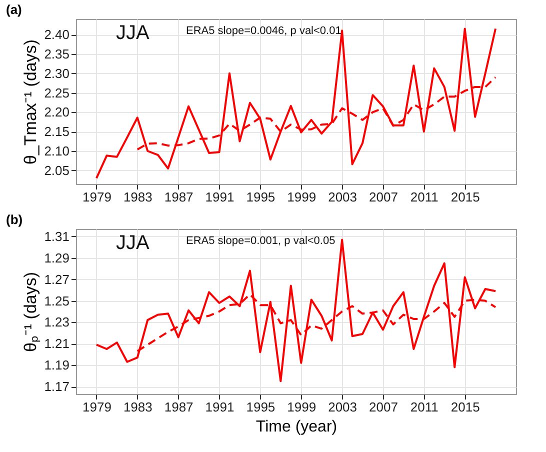 This screenshot has width=546, height=452. Describe the element at coordinates (57, 344) in the screenshot. I see `y-tick-label: 1.21` at that location.